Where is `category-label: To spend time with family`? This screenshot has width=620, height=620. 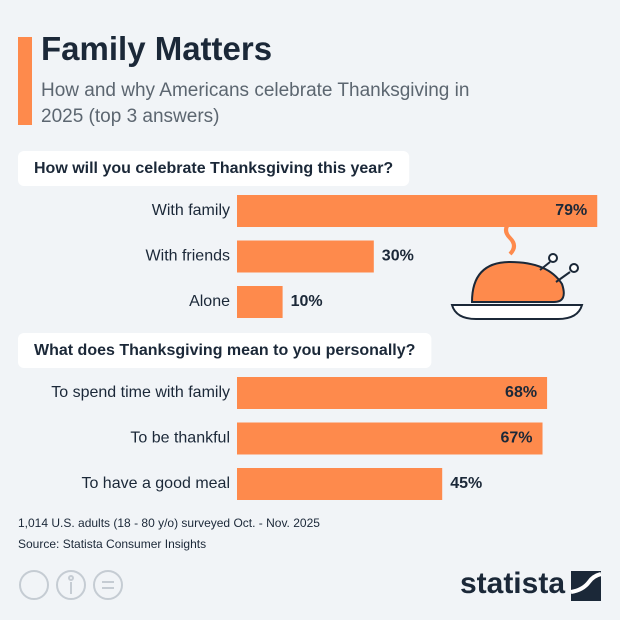 category-label: To spend time with family is located at coordinates (140, 392).